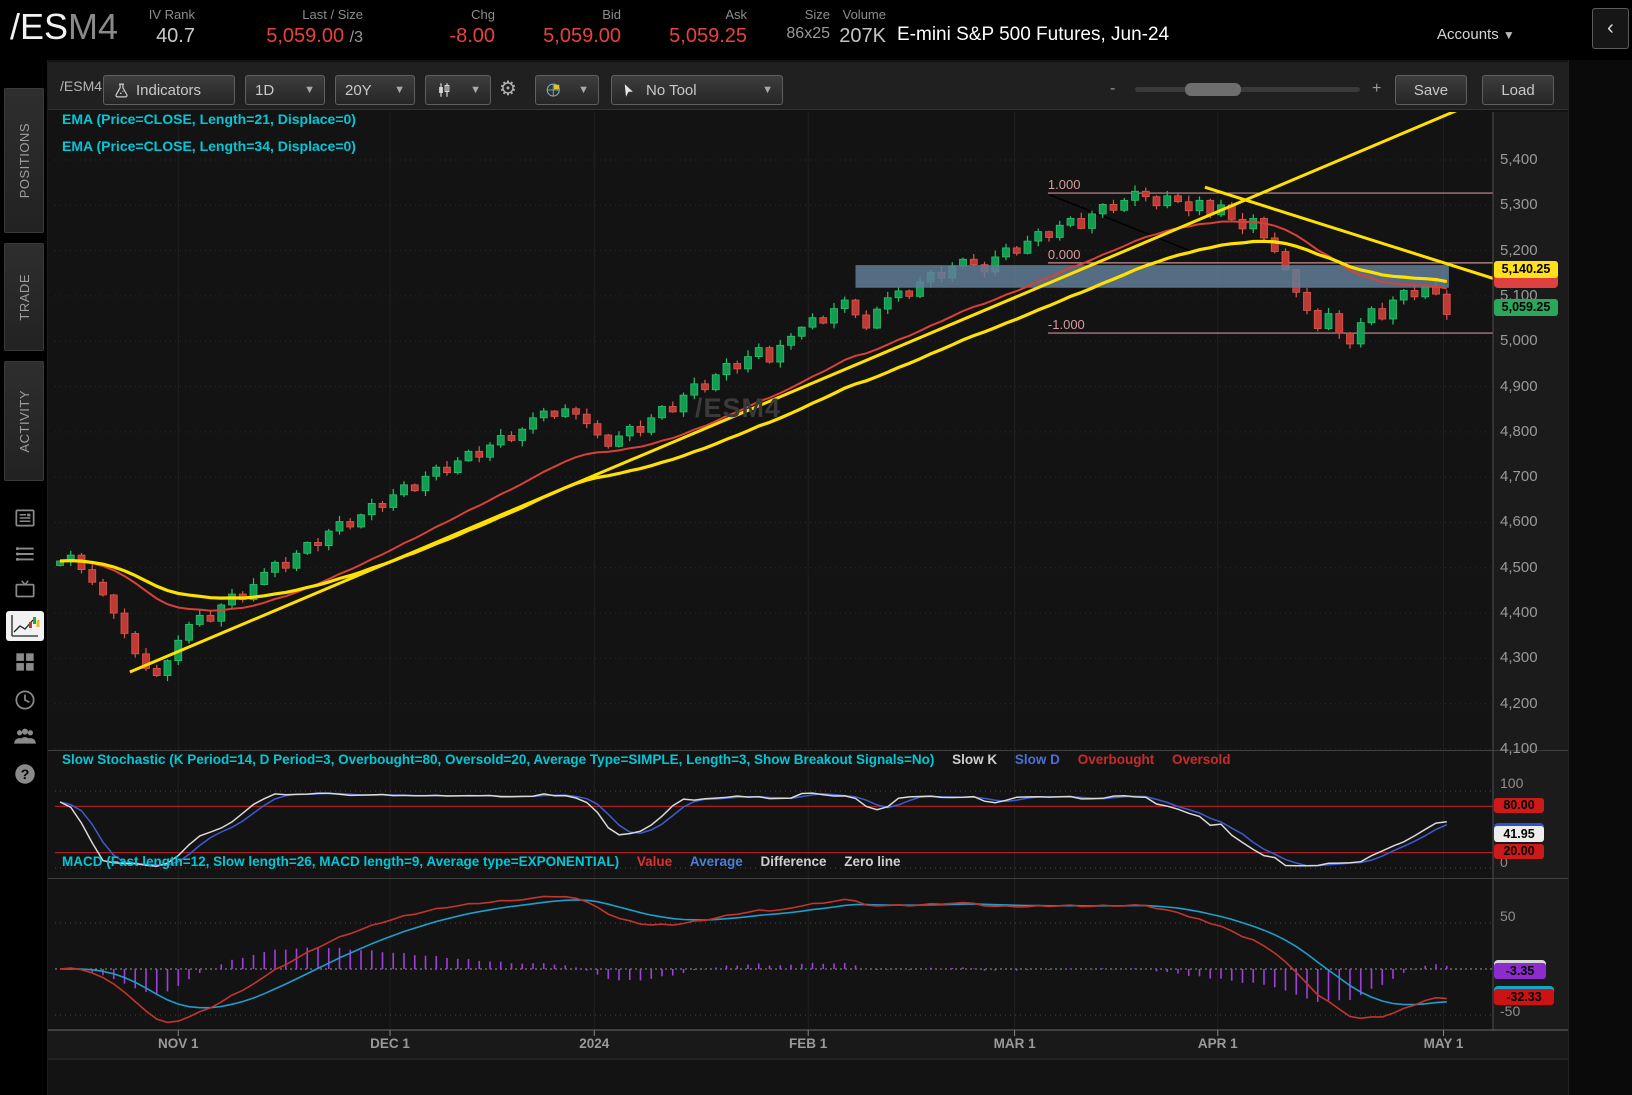 The height and width of the screenshot is (1095, 1632). Describe the element at coordinates (872, 861) in the screenshot. I see `macd-legend-zero-line: Zero line` at that location.